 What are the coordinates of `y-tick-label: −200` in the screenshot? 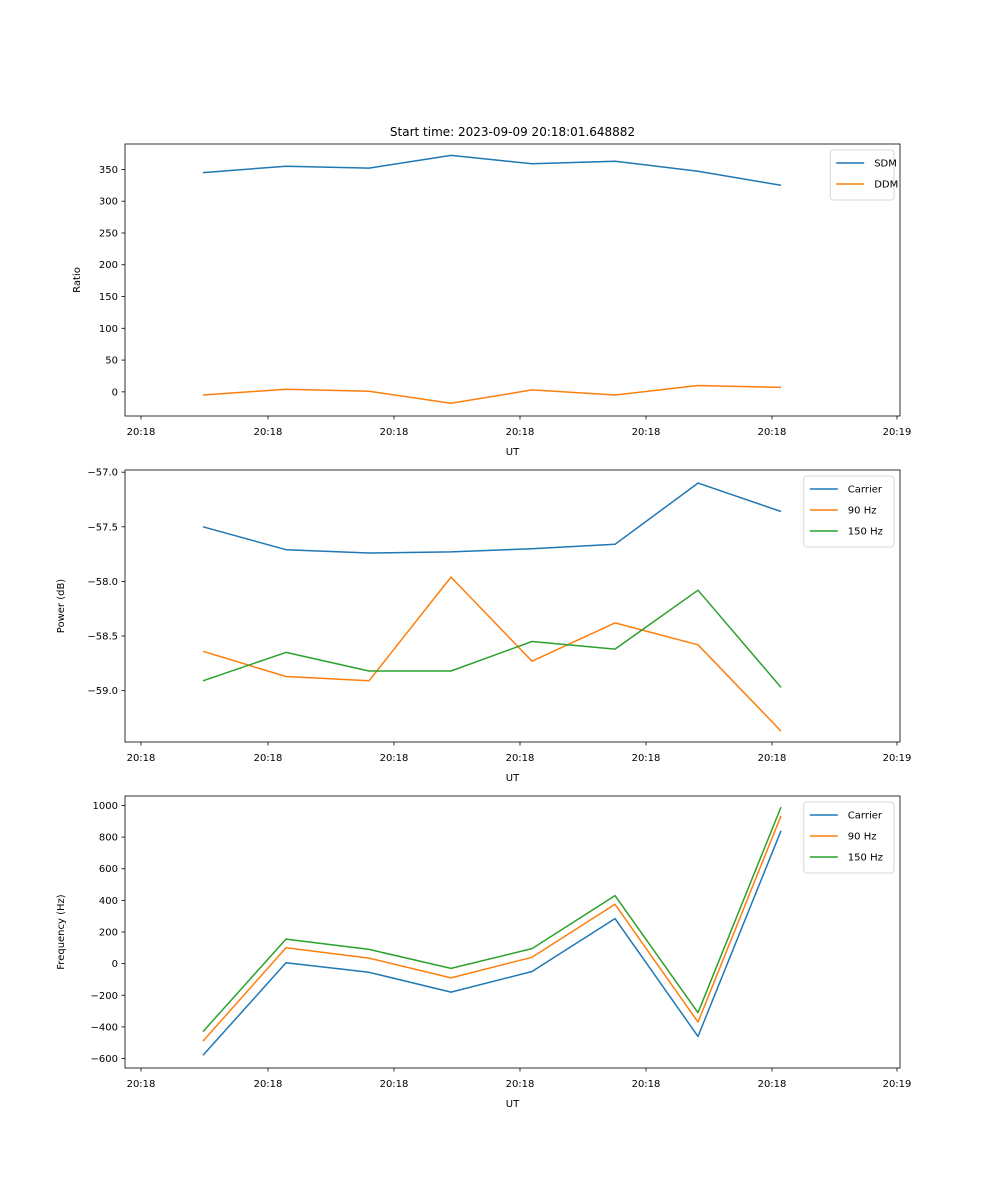 It's located at (104, 996).